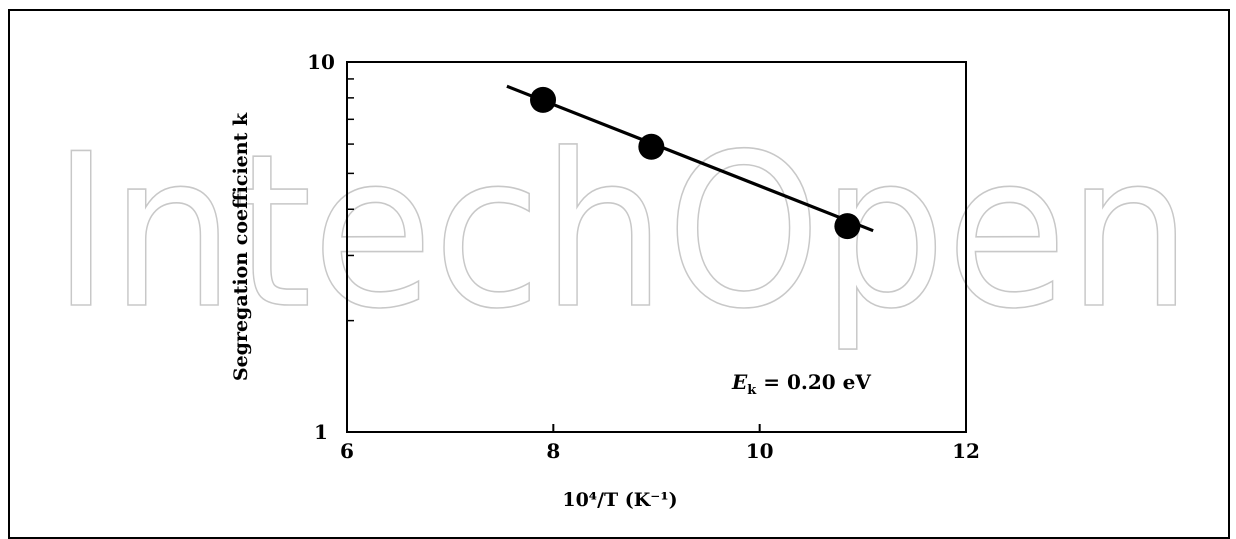 The height and width of the screenshot is (539, 1236). What do you see at coordinates (553, 451) in the screenshot?
I see `x-tick-label: 8` at bounding box center [553, 451].